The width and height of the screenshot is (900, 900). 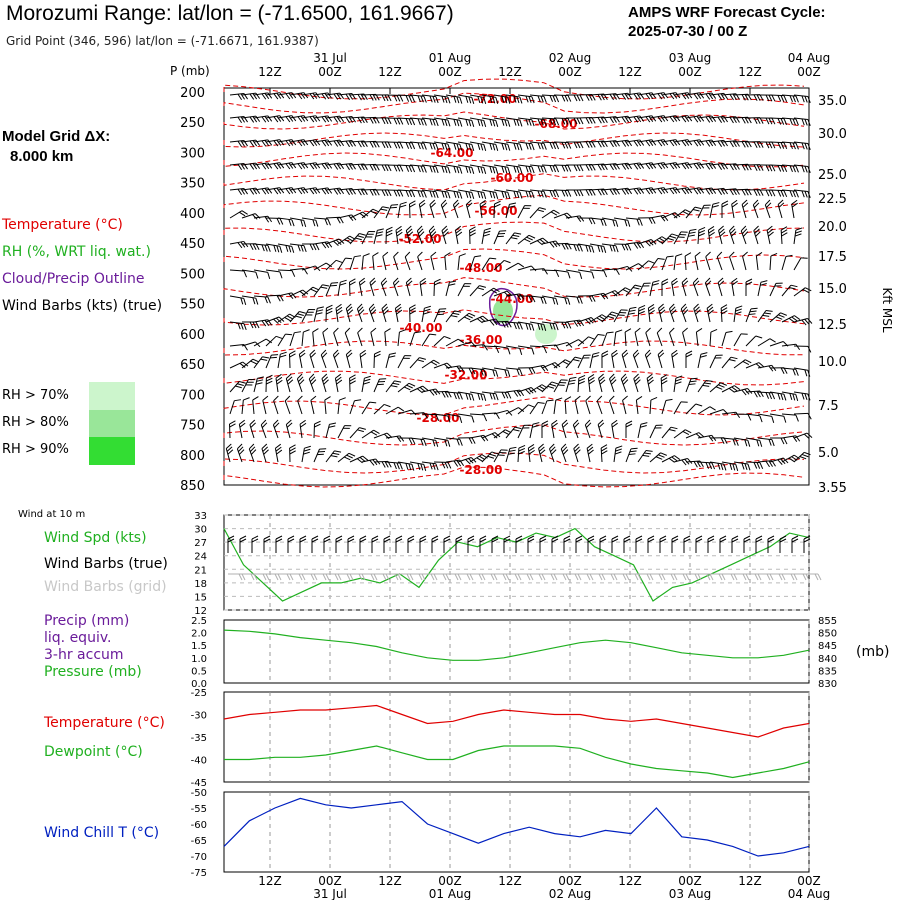 What do you see at coordinates (514, 89) in the screenshot?
I see `temperature-contour` at bounding box center [514, 89].